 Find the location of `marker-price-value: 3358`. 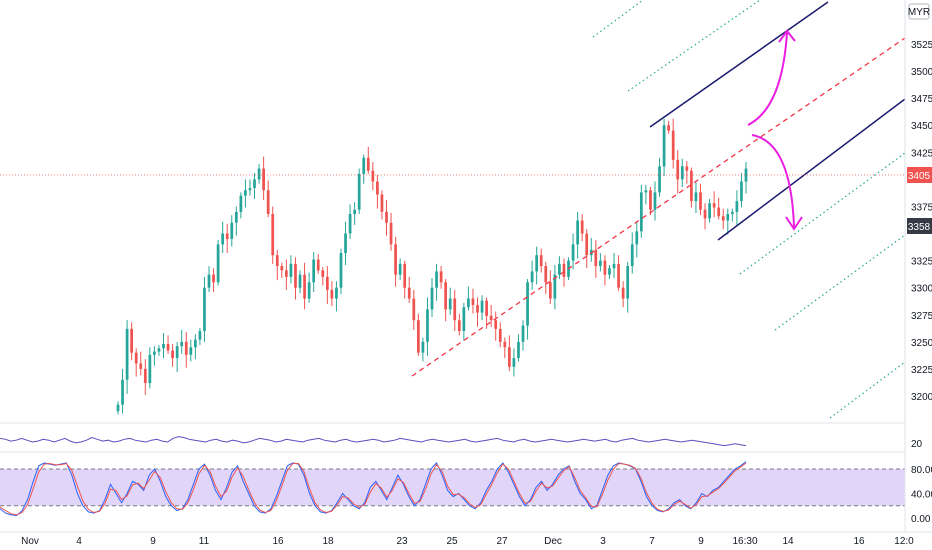

marker-price-value: 3358 is located at coordinates (919, 227).